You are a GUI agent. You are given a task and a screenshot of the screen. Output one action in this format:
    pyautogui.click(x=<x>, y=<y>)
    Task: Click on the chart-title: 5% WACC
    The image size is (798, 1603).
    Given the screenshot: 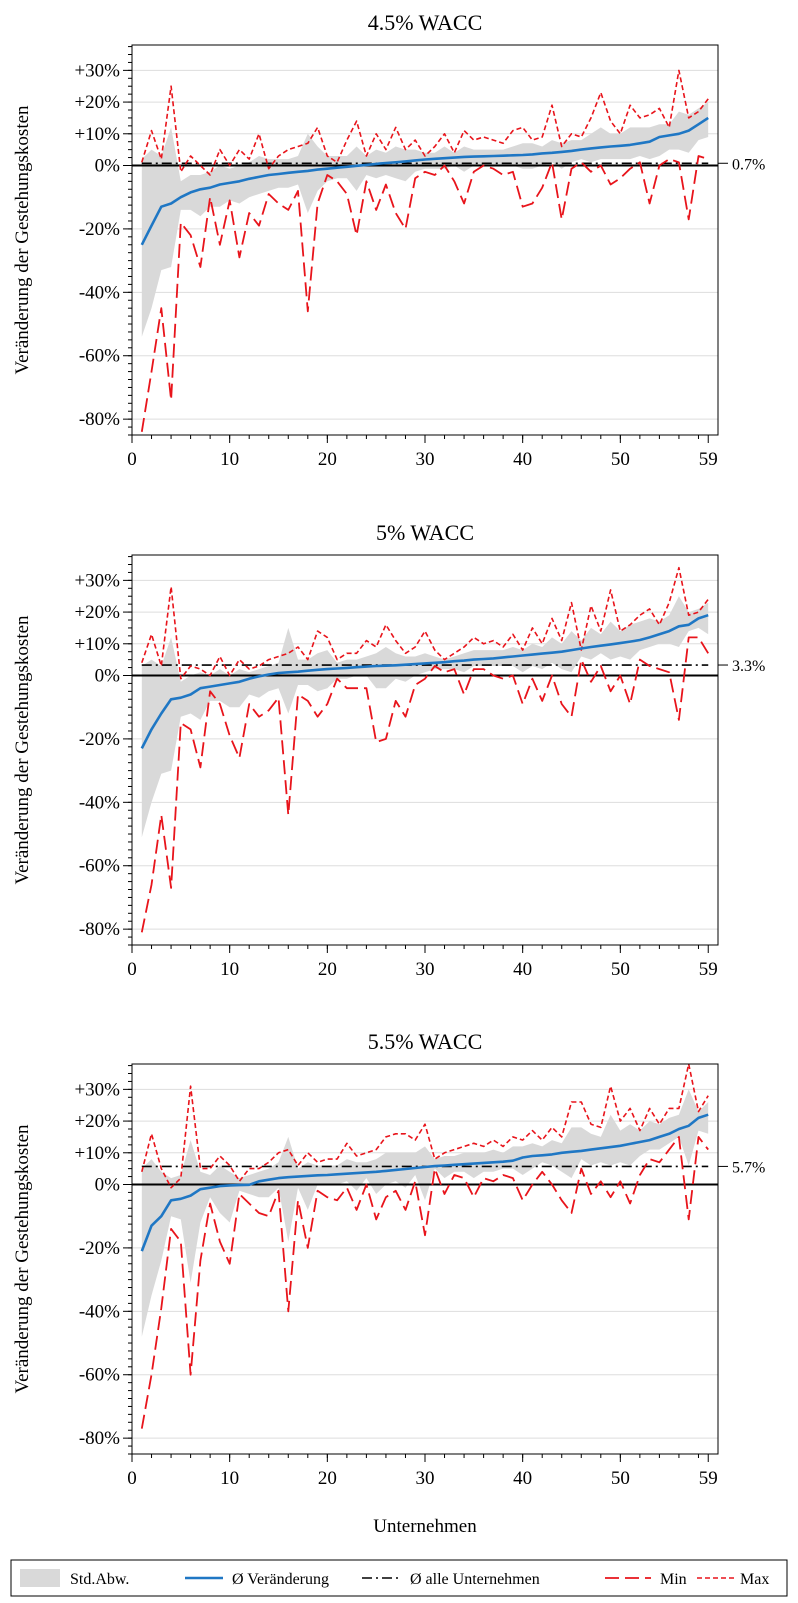 What is the action you would take?
    pyautogui.click(x=425, y=532)
    